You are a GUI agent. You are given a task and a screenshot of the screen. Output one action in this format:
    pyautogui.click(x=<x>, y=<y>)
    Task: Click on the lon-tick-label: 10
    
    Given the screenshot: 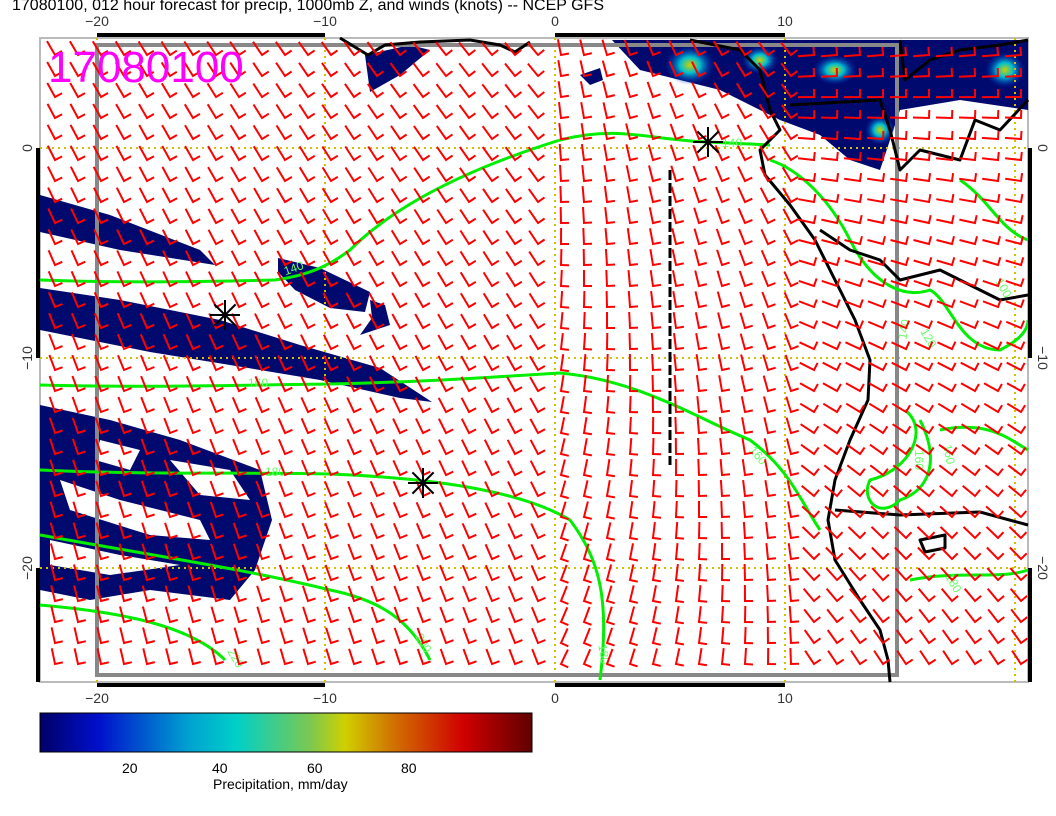 What is the action you would take?
    pyautogui.click(x=785, y=21)
    